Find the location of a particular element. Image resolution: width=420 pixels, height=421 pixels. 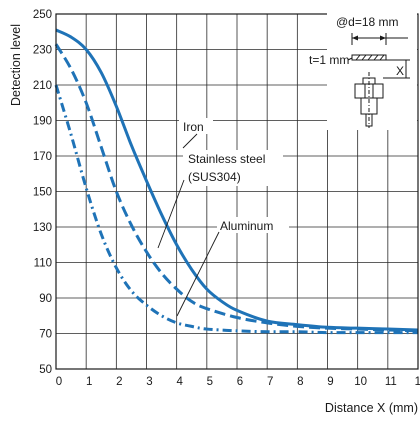

y-tick-label-230: 230 is located at coordinates (42, 51).